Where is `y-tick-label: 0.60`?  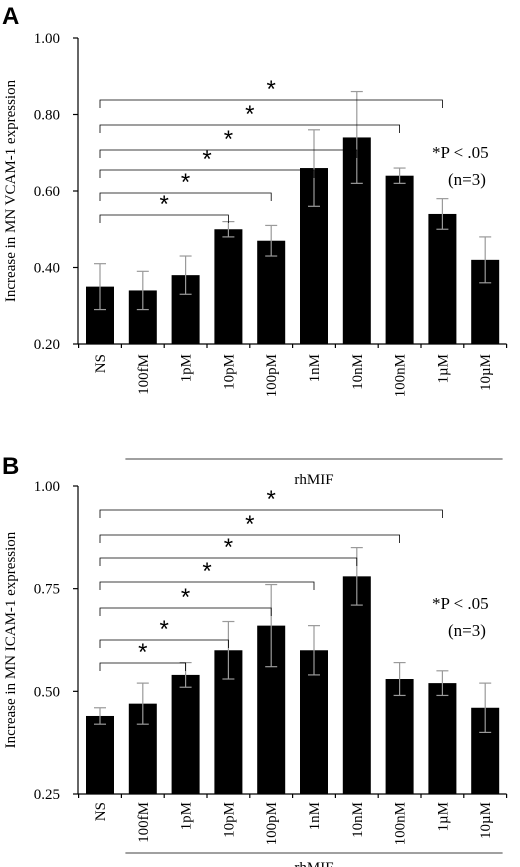
y-tick-label: 0.60 is located at coordinates (47, 192).